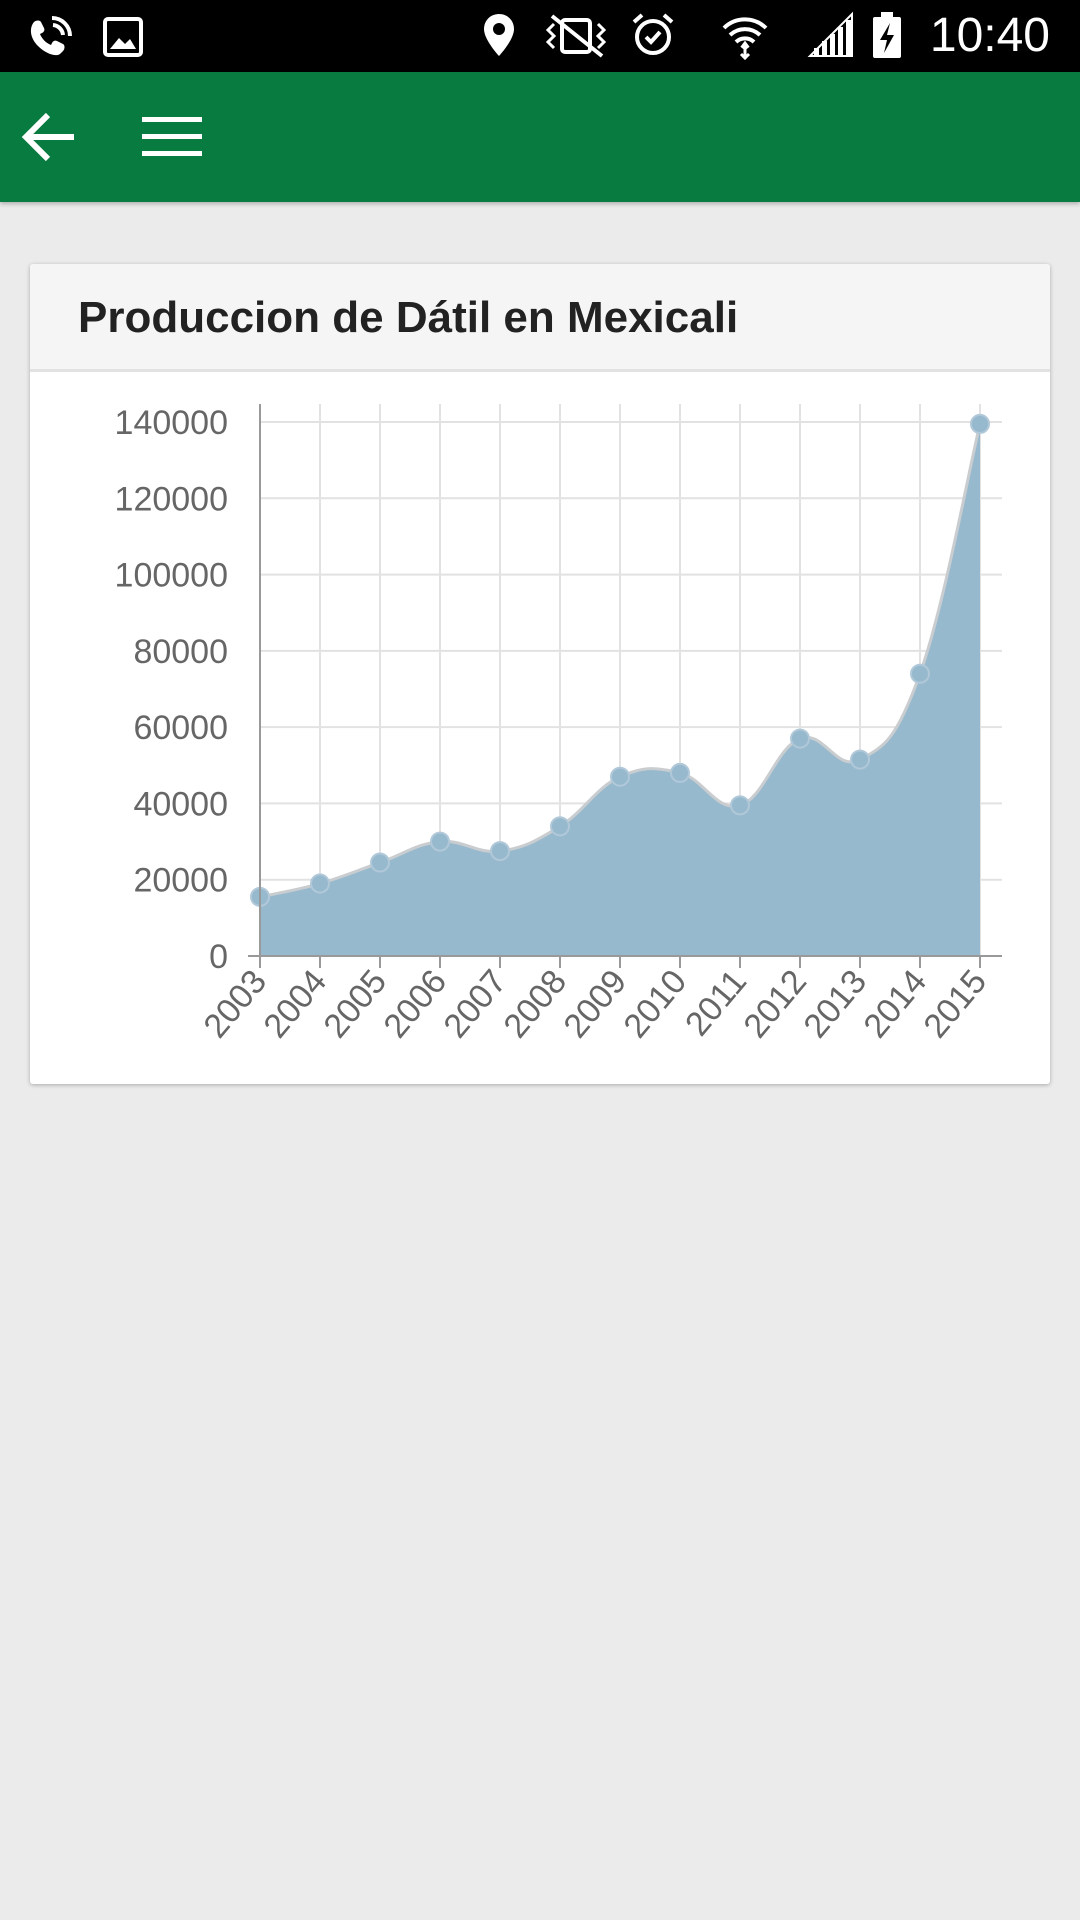  What do you see at coordinates (123, 37) in the screenshot?
I see `image-icon` at bounding box center [123, 37].